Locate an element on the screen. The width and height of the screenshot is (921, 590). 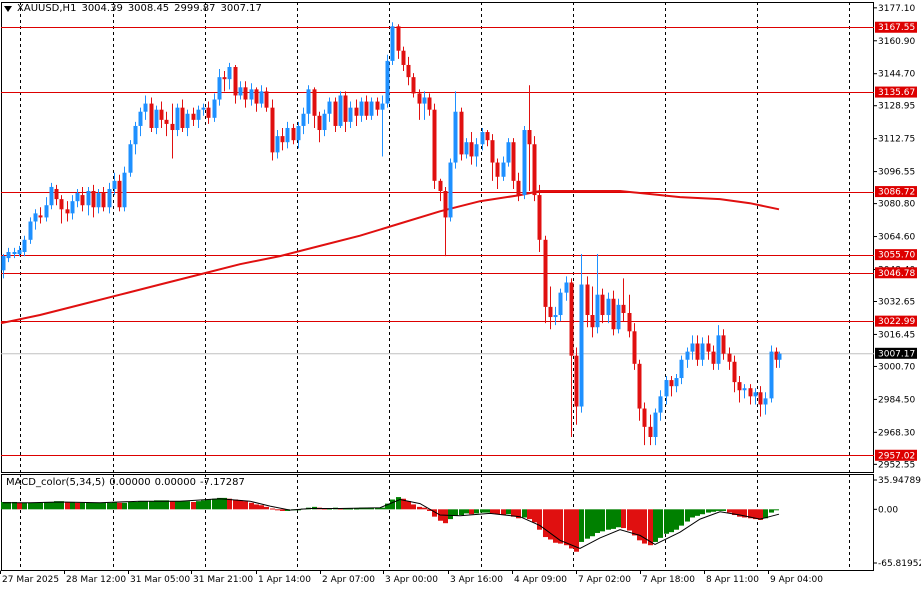
time-axis-label: 1 Apr 14:00 is located at coordinates (284, 580).